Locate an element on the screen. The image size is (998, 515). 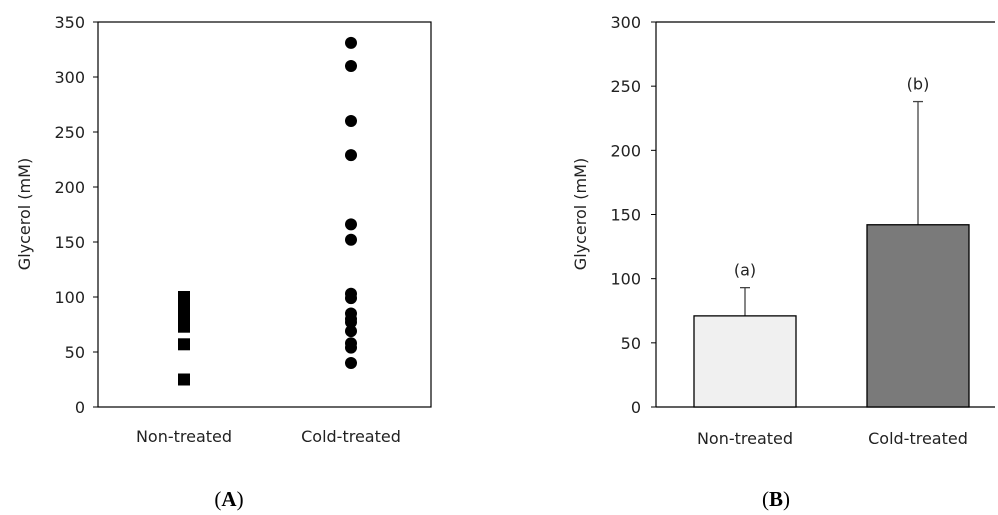
panel-a-label: (A) is located at coordinates (228, 499).